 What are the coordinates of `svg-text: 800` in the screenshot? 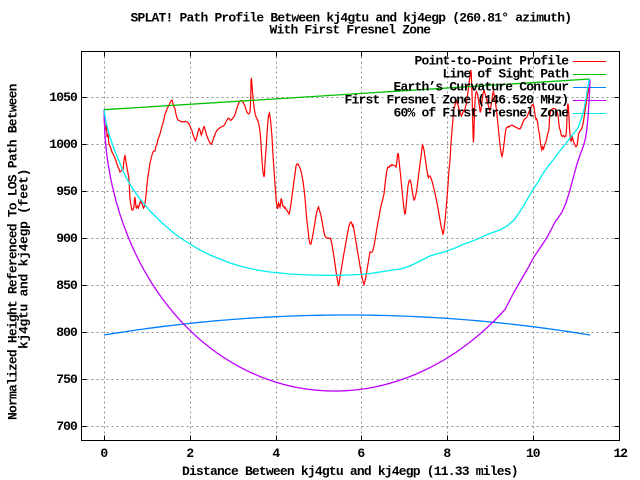 It's located at (67, 332).